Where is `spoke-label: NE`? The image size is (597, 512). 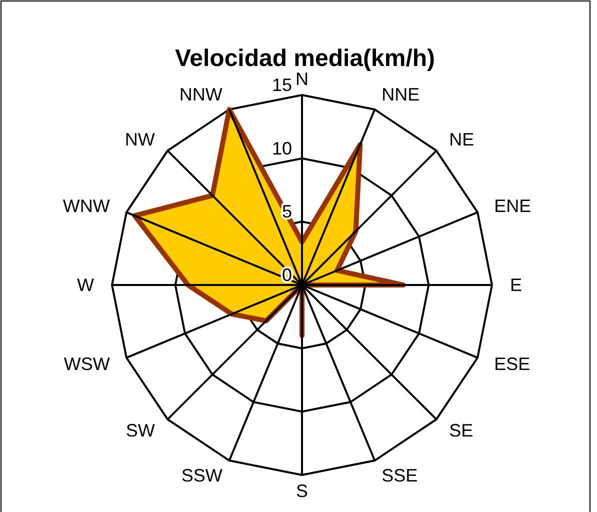 spoke-label: NE is located at coordinates (461, 139).